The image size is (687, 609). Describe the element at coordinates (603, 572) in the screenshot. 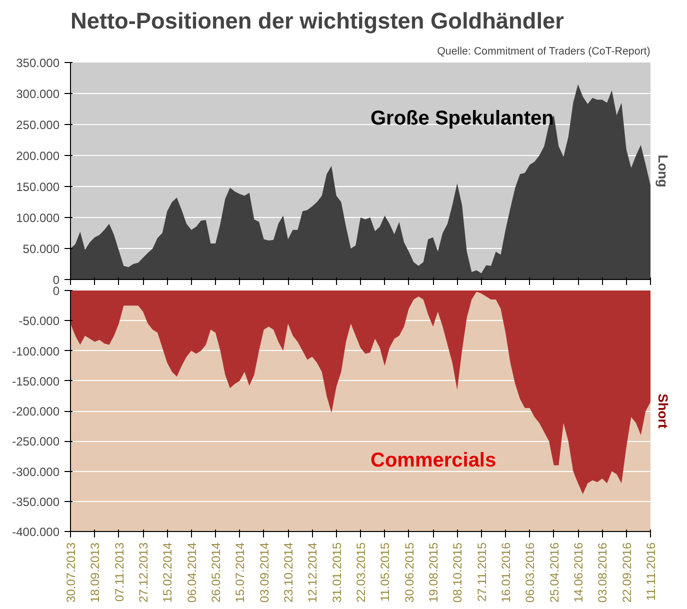

I see `x-tick-label: 03.08.2016` at that location.